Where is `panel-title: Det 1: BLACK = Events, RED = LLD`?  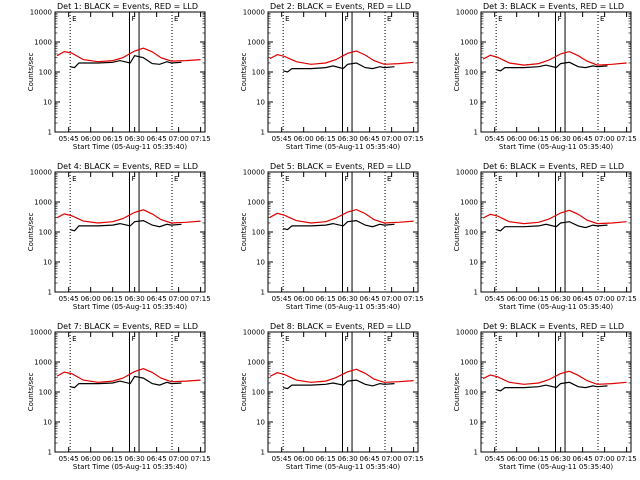 panel-title: Det 1: BLACK = Events, RED = LLD is located at coordinates (127, 6).